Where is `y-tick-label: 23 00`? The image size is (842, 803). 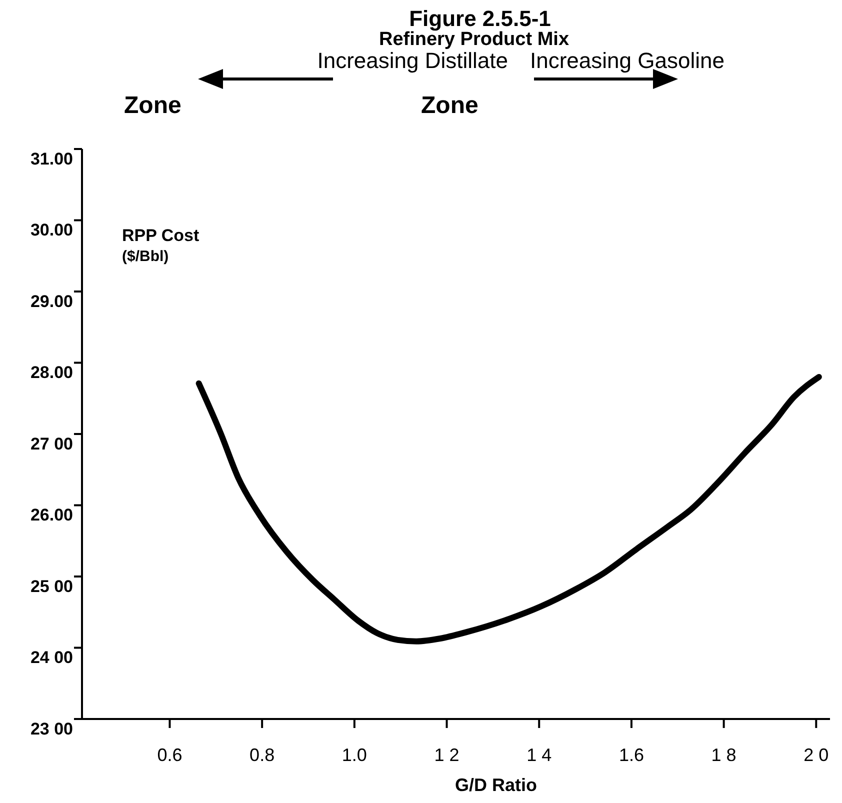
y-tick-label: 23 00 is located at coordinates (51, 728).